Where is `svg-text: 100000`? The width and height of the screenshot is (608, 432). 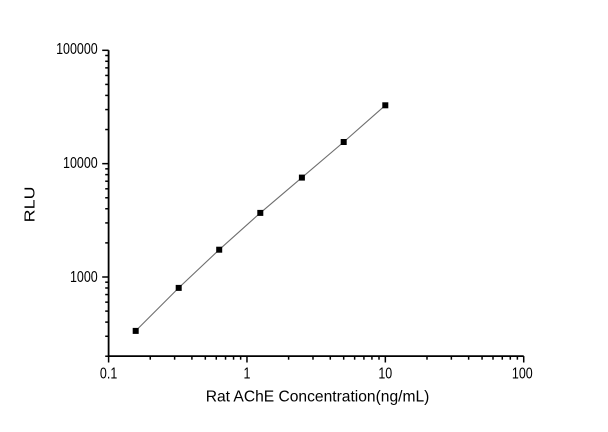
svg-text: 100000 is located at coordinates (77, 50).